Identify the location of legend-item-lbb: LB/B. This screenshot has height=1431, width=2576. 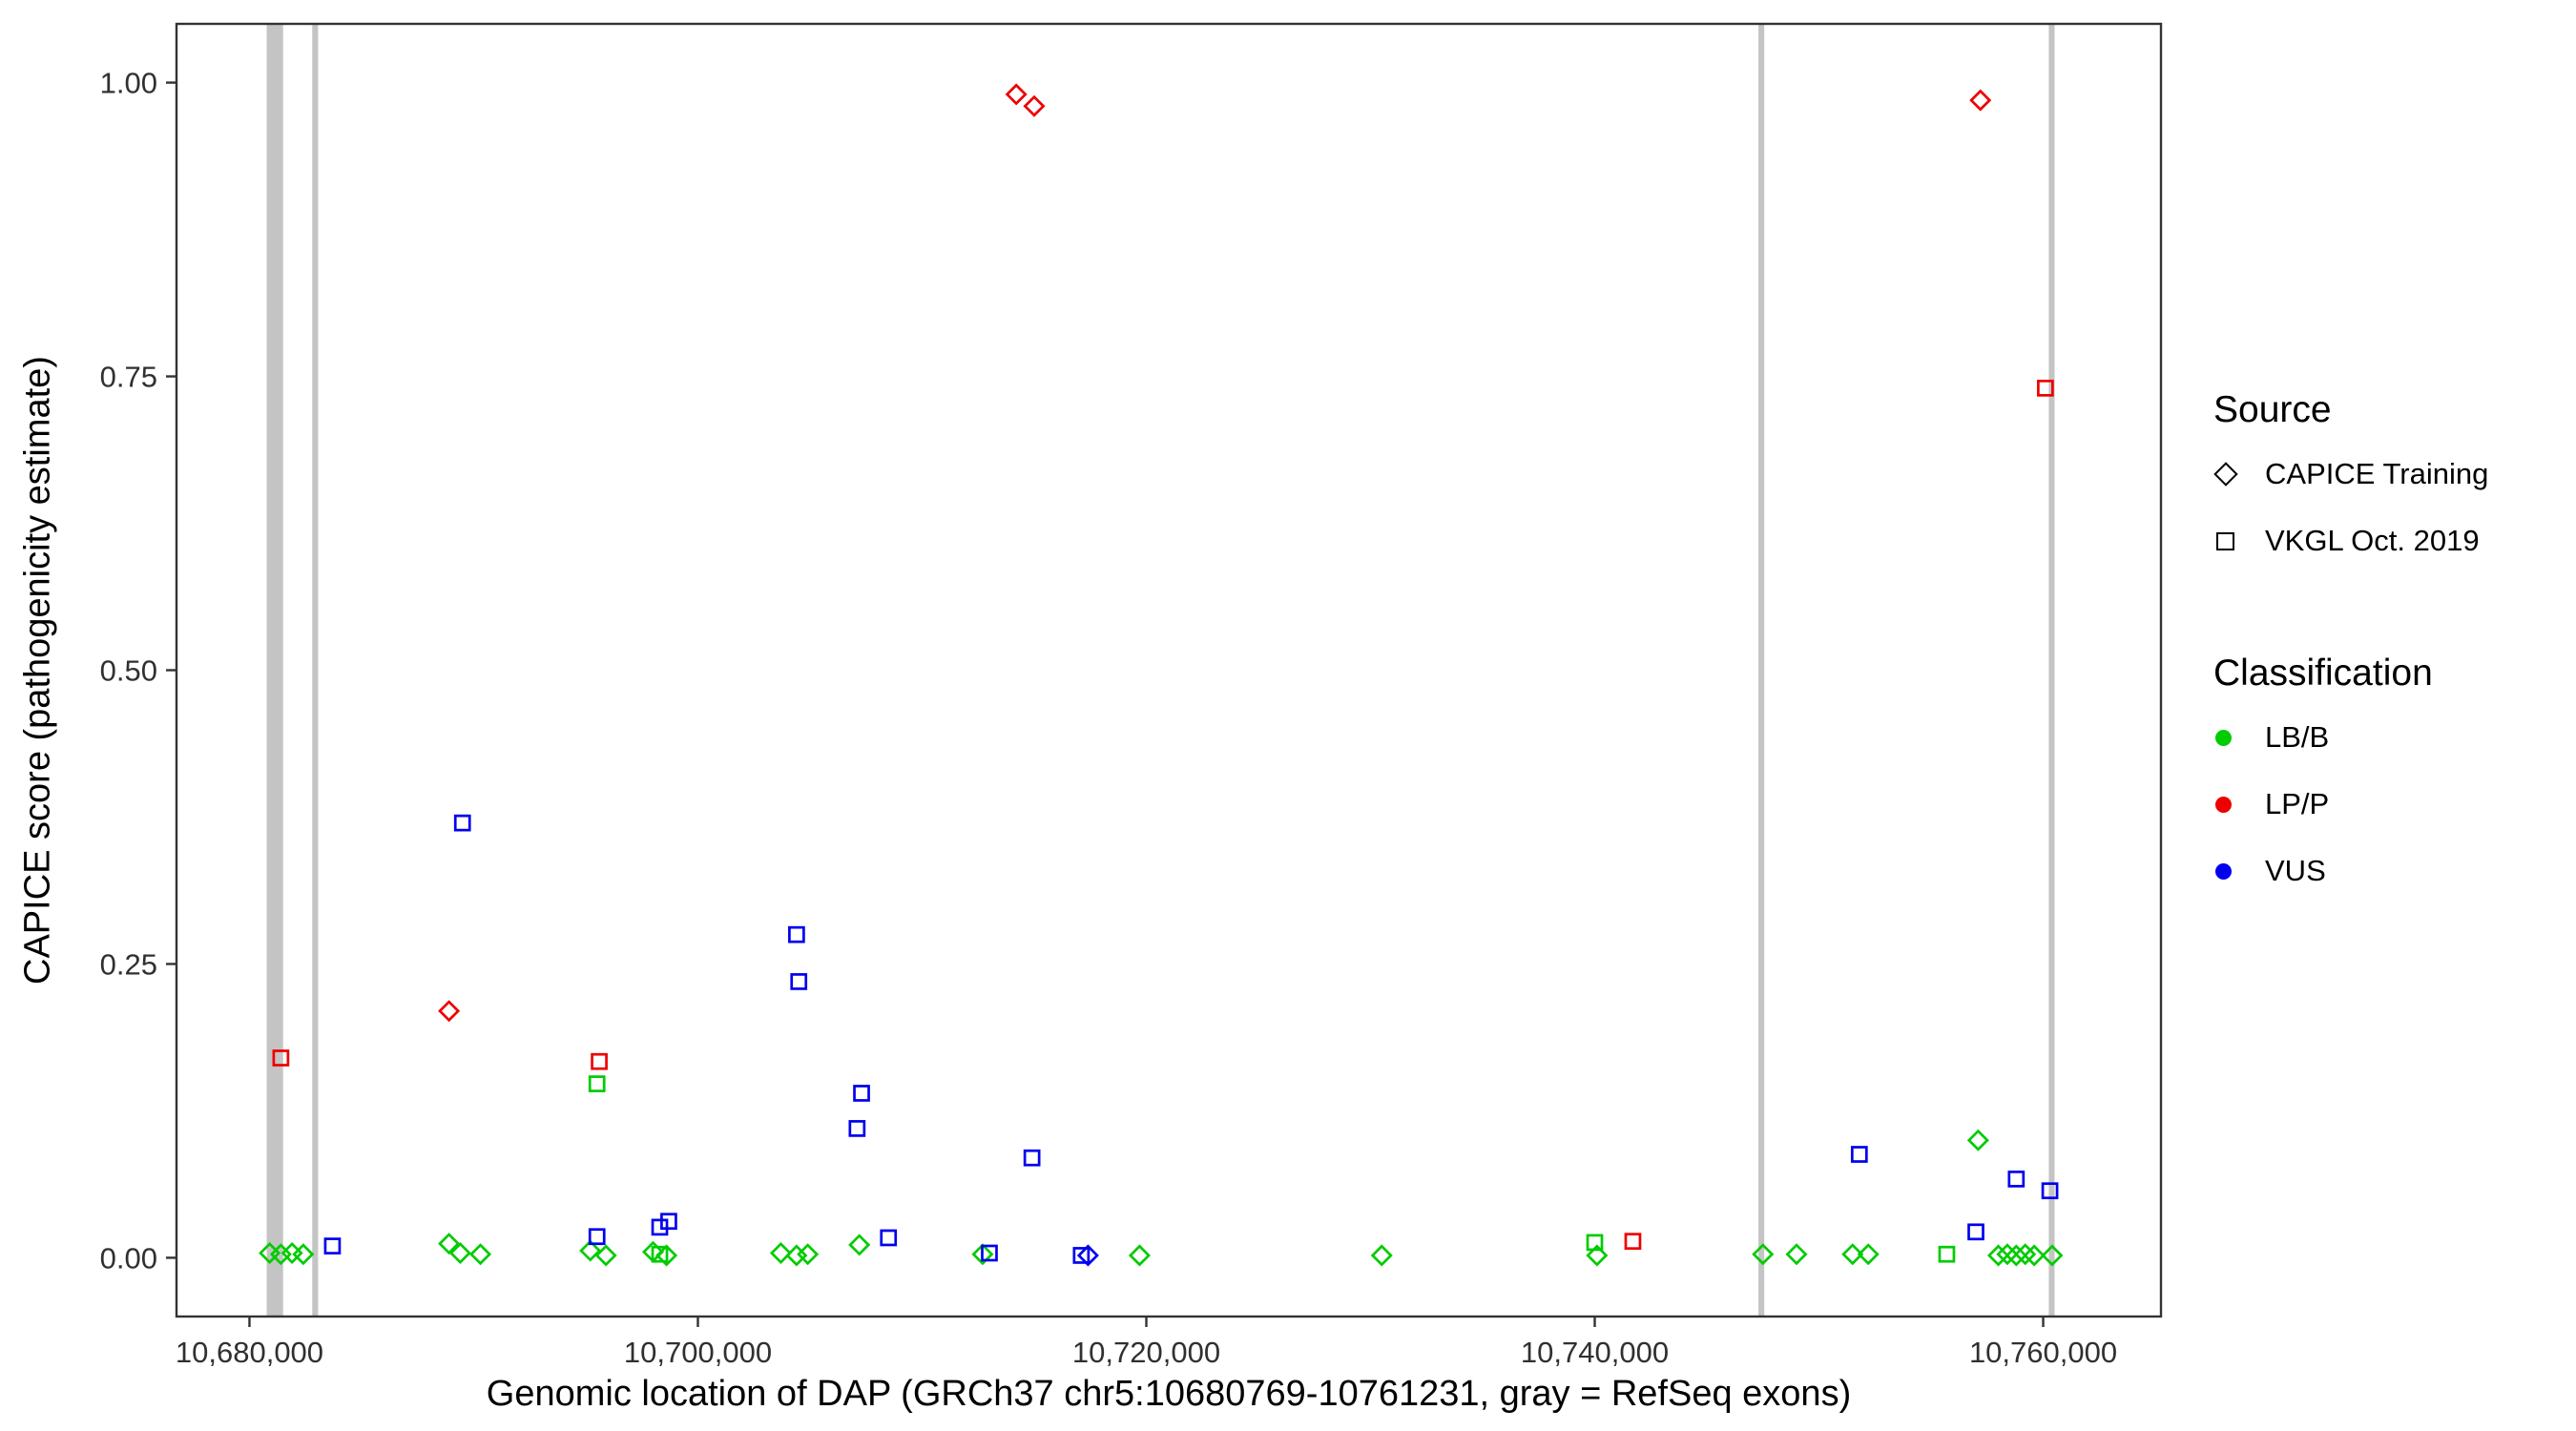
(2389, 737).